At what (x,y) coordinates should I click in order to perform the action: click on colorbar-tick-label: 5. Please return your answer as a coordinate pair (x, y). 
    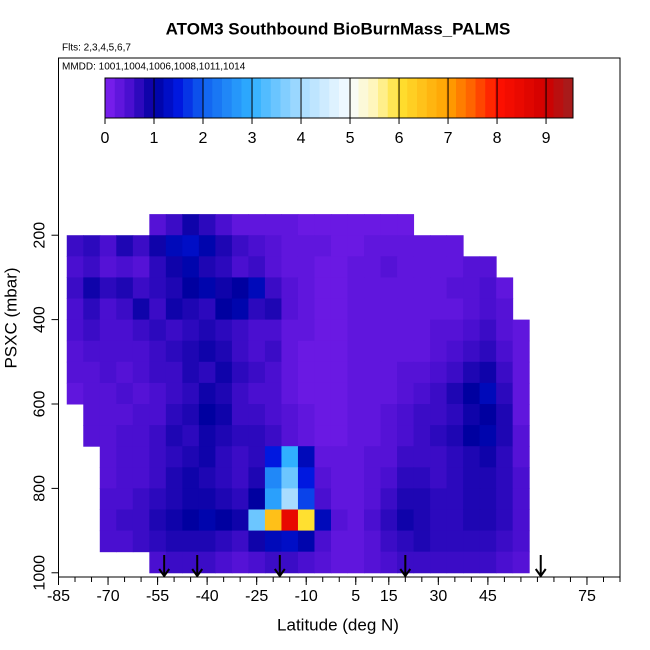
    Looking at the image, I should click on (350, 138).